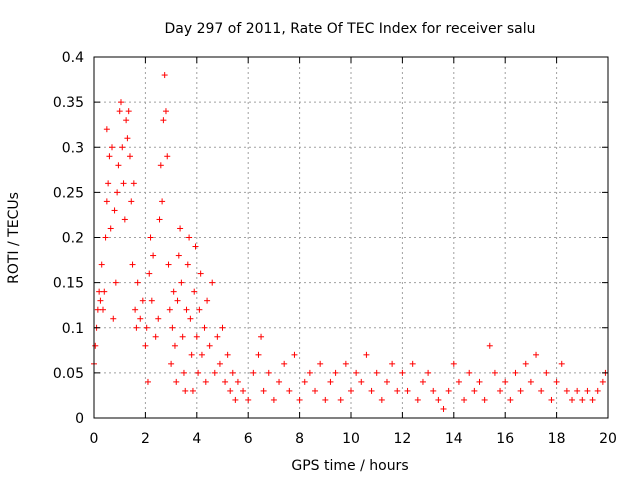  What do you see at coordinates (349, 466) in the screenshot?
I see `x-axis-label: GPS time / hours` at bounding box center [349, 466].